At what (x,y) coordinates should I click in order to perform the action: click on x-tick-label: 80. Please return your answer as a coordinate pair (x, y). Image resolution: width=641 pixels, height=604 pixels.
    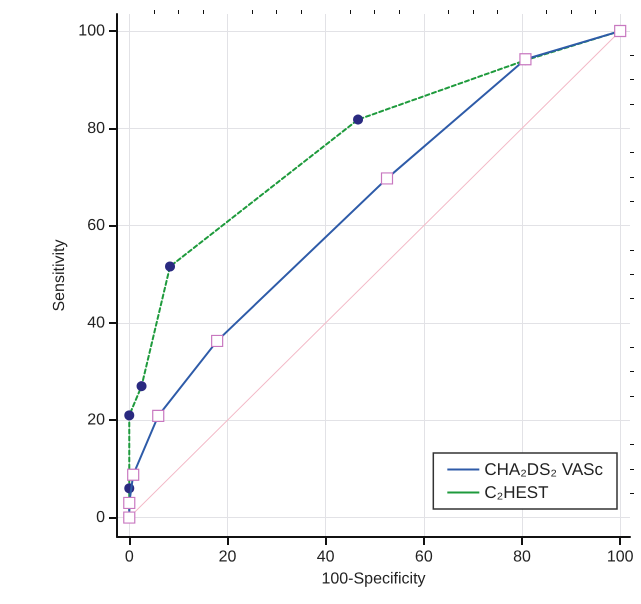
    Looking at the image, I should click on (522, 557).